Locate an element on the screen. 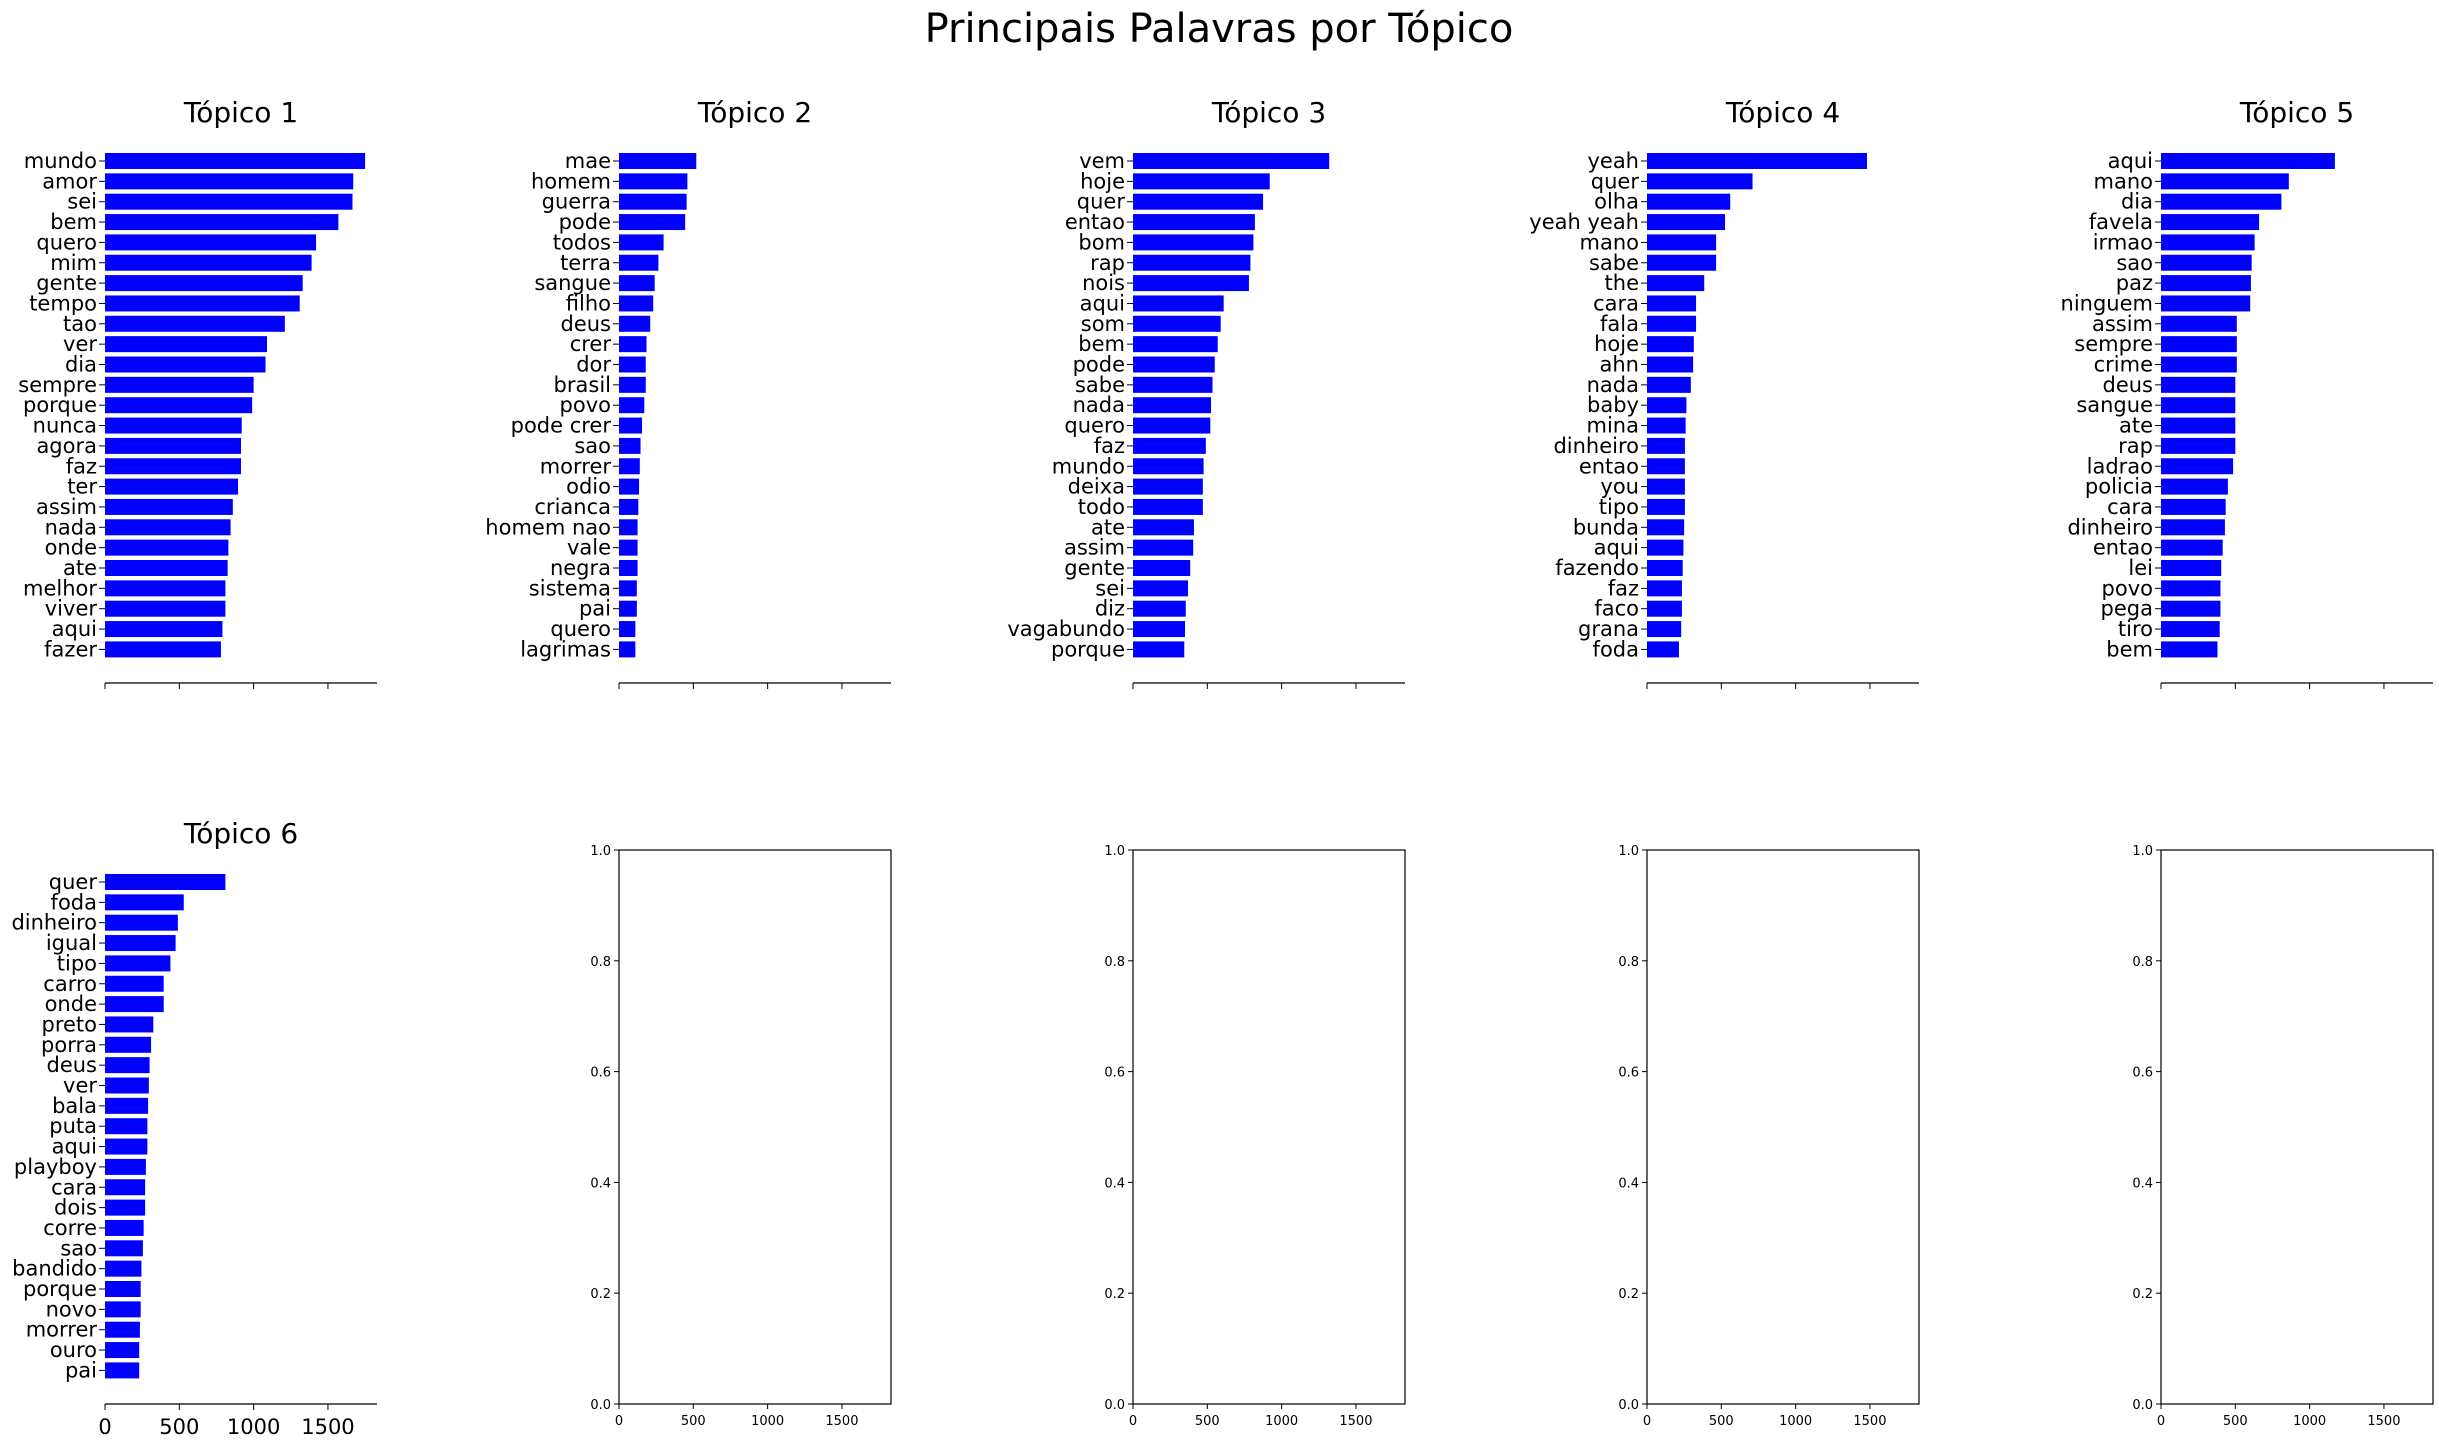 Image resolution: width=2439 pixels, height=1444 pixels. word-label: crianca is located at coordinates (572, 507).